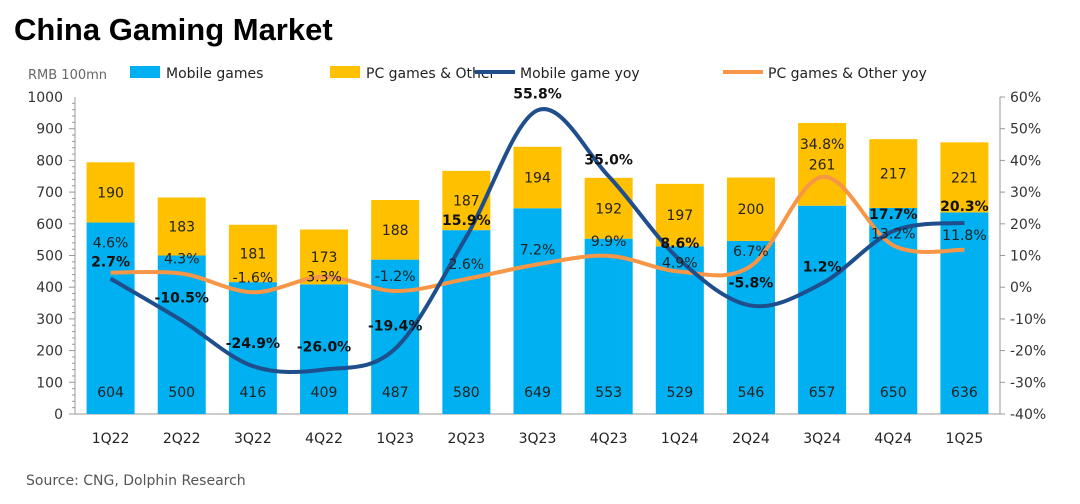 The image size is (1080, 504). Describe the element at coordinates (537, 179) in the screenshot. I see `data-label-pc: 194` at that location.